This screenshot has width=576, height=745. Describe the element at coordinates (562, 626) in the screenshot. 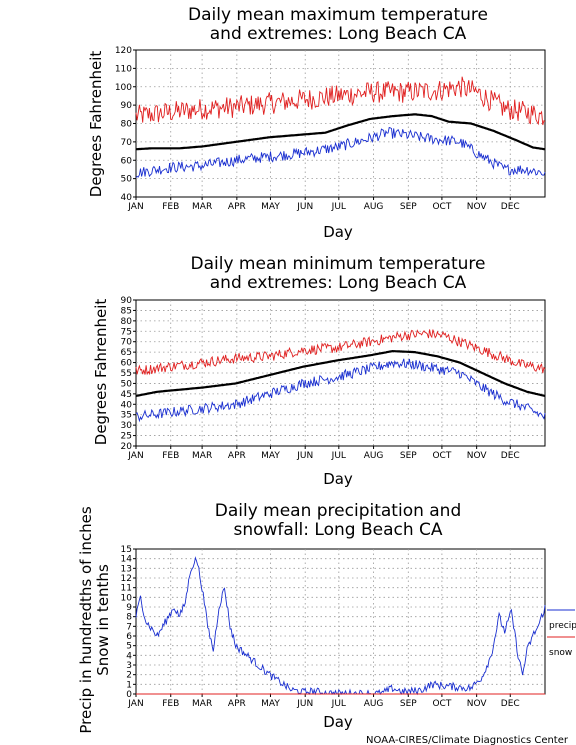

I see `legend-label-precip: precip` at that location.